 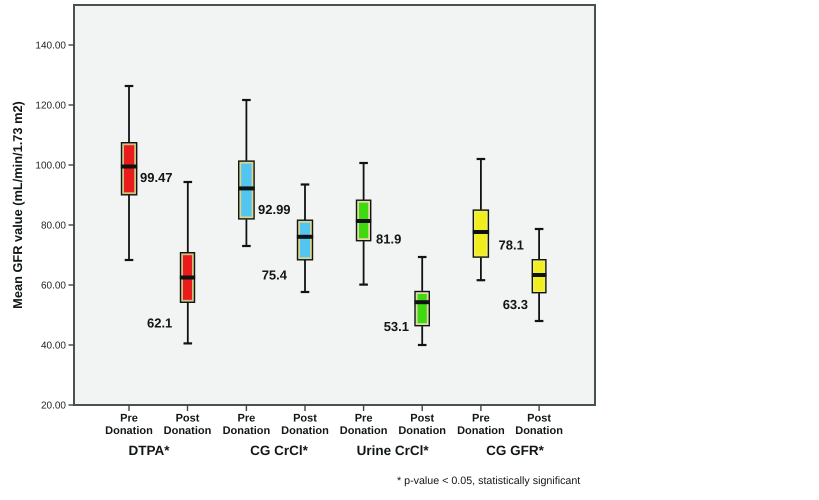 I want to click on svg-text: 140.00, so click(x=50, y=46).